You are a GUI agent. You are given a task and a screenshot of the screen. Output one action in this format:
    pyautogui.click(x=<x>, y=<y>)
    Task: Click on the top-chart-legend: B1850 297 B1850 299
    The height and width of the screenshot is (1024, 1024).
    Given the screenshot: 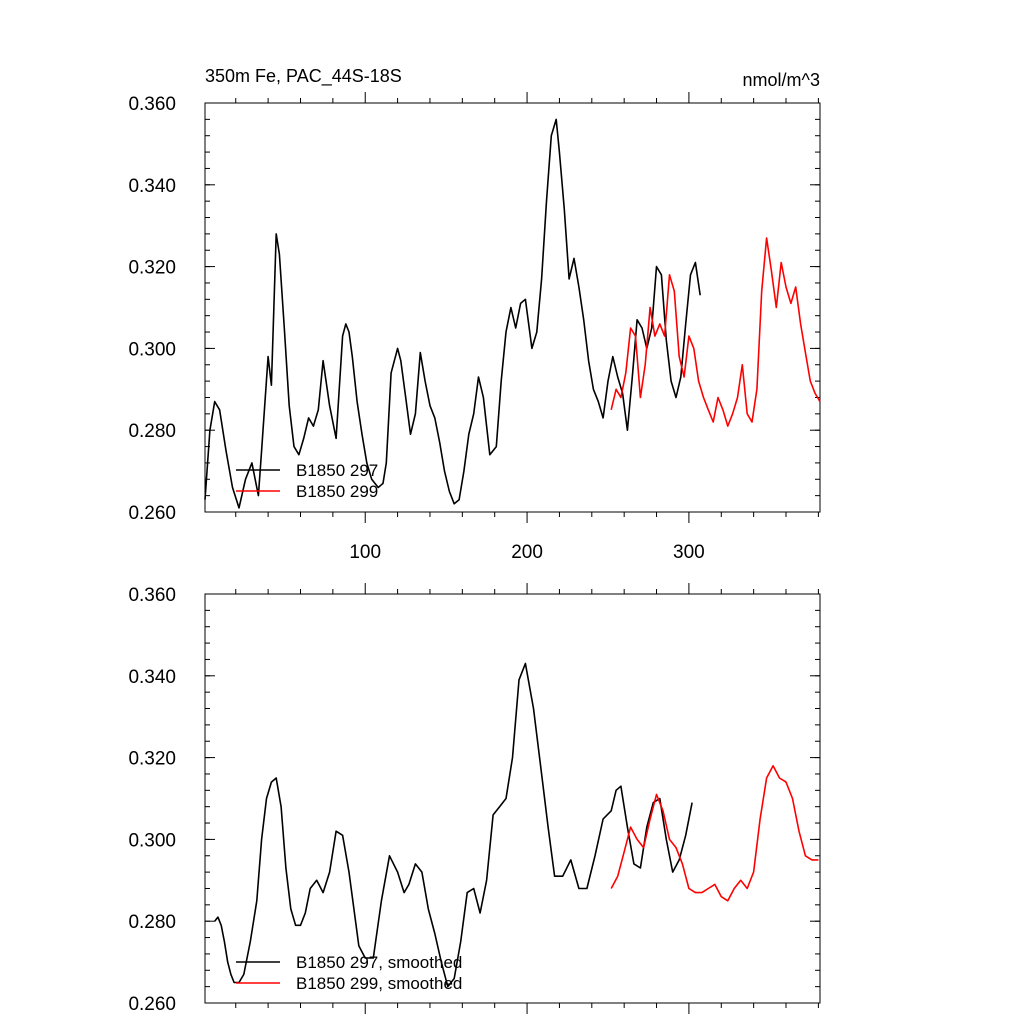 What is the action you would take?
    pyautogui.click(x=307, y=481)
    